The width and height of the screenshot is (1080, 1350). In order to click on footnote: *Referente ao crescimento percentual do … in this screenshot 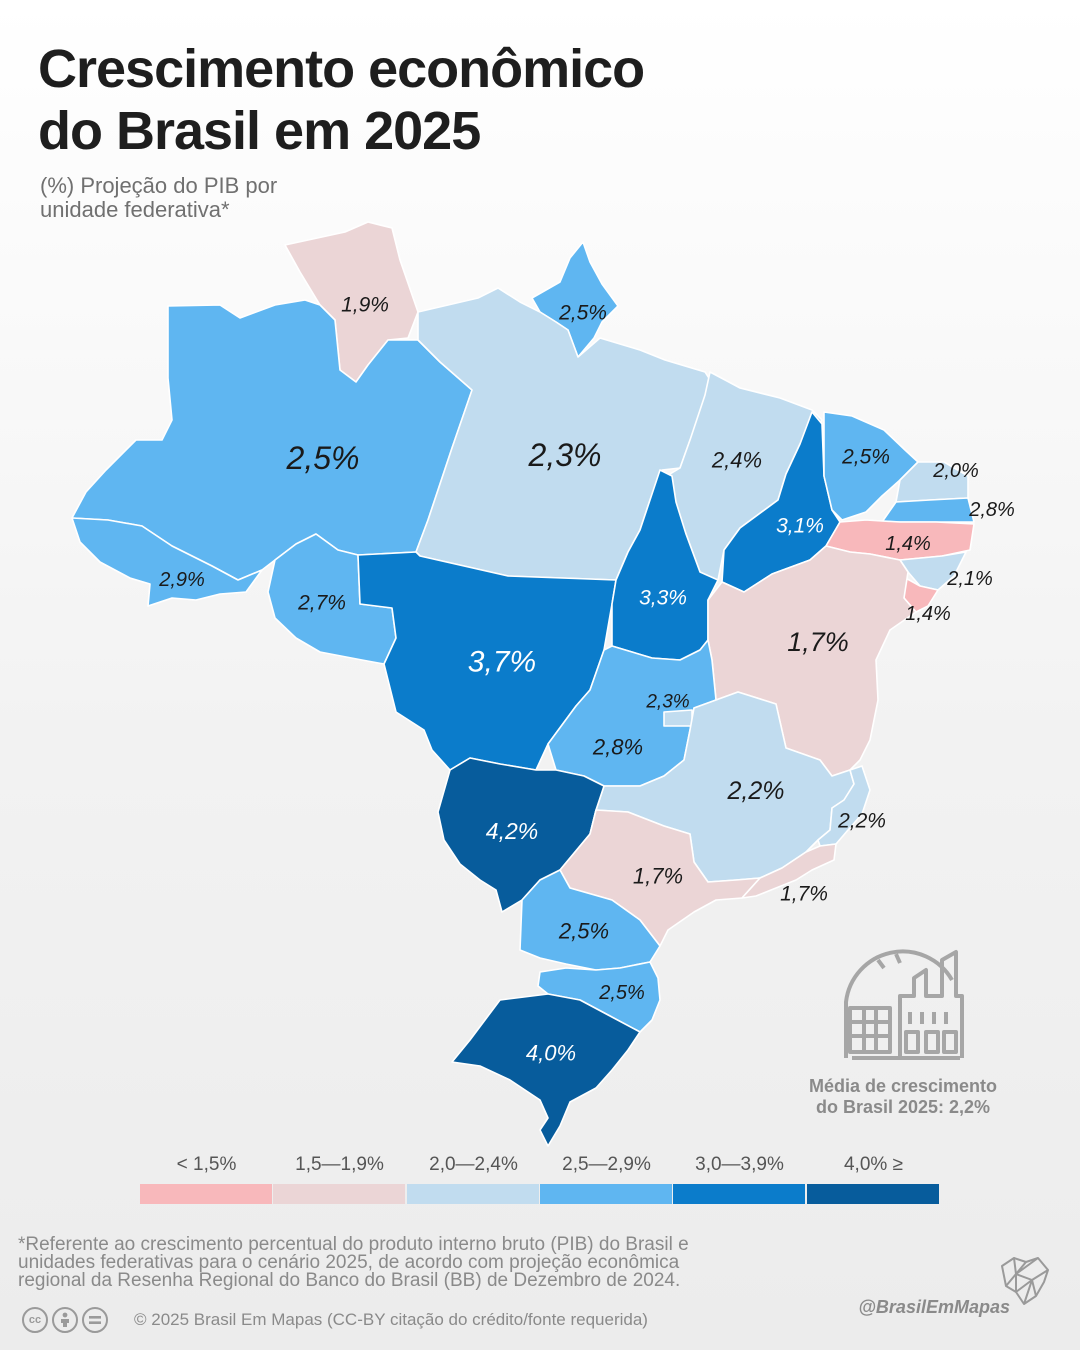, I will do `click(418, 1262)`.